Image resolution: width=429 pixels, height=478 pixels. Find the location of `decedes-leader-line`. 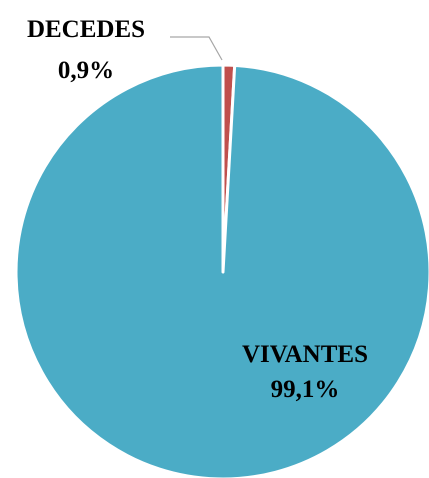

decedes-leader-line is located at coordinates (196, 48).